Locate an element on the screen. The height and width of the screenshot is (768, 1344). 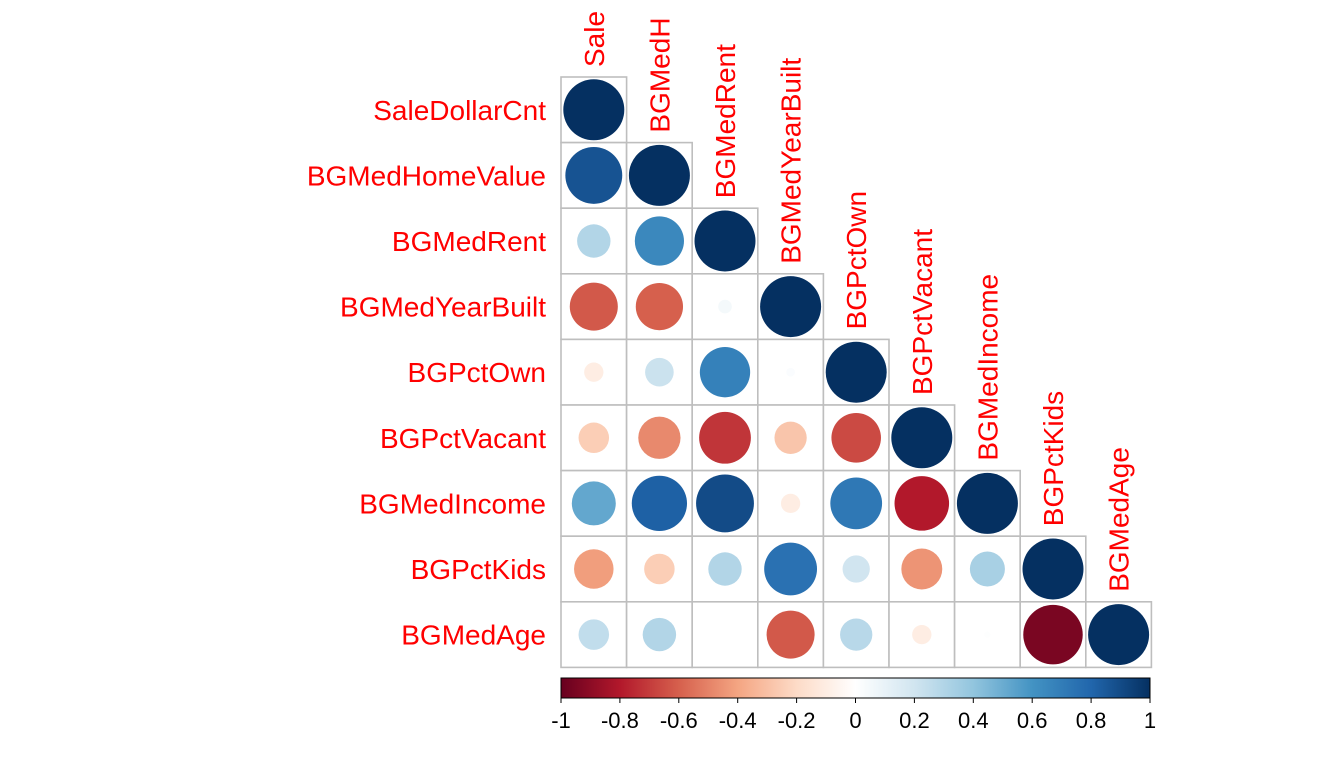
colorbar-tick-label: -0.8 is located at coordinates (620, 720).